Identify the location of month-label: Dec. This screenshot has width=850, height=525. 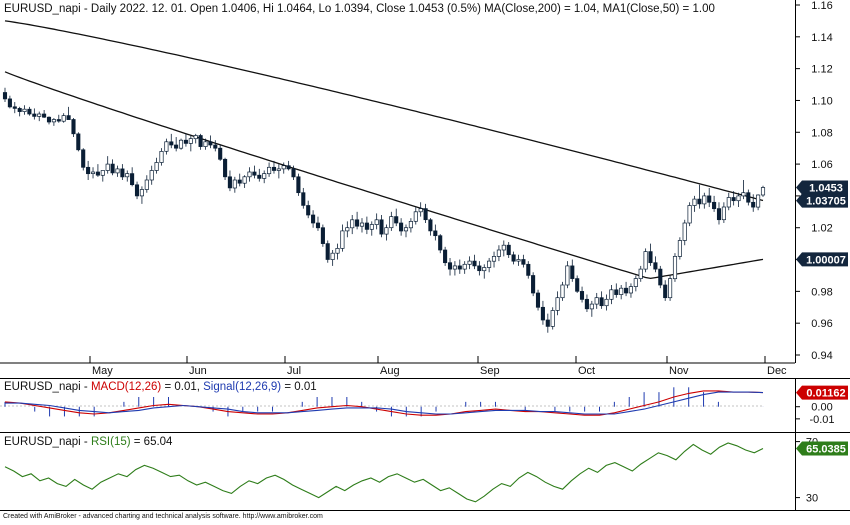
(777, 371).